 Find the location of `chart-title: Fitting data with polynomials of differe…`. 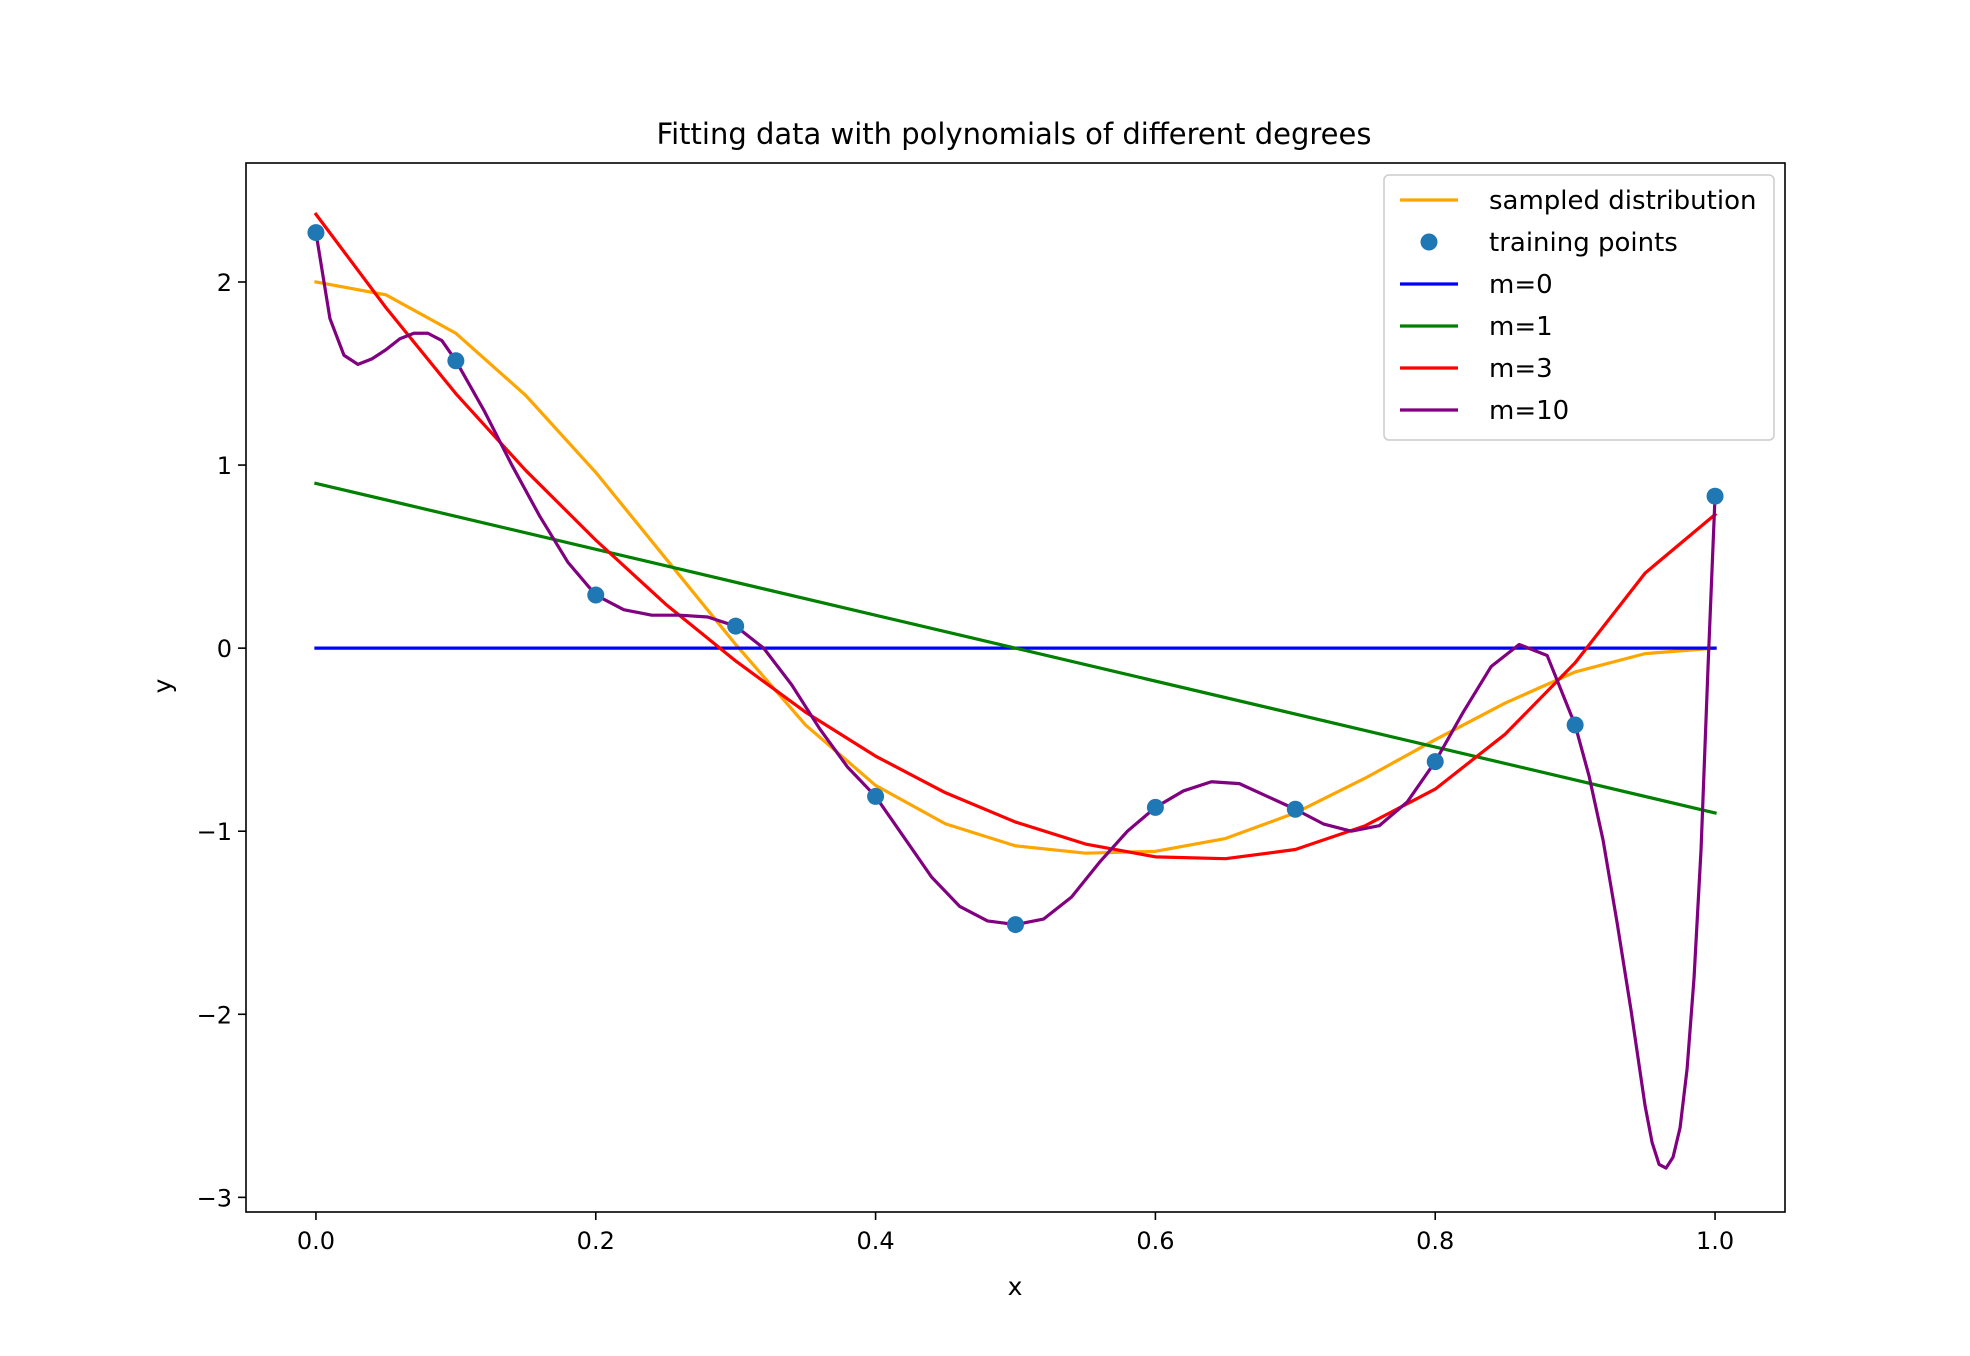

chart-title: Fitting data with polynomials of differe… is located at coordinates (1014, 134).